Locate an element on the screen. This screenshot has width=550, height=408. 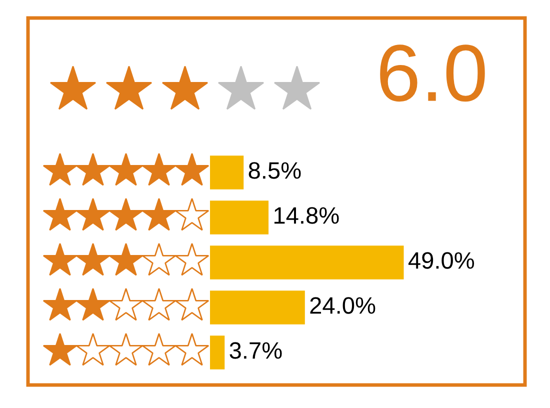
data-label: 14.8% is located at coordinates (306, 215).